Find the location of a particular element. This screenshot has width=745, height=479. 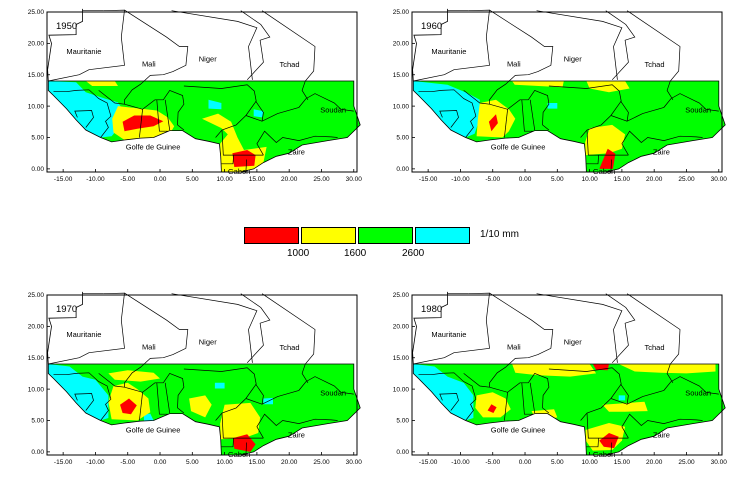

y-tick-label: 0.00 is located at coordinates (402, 169).